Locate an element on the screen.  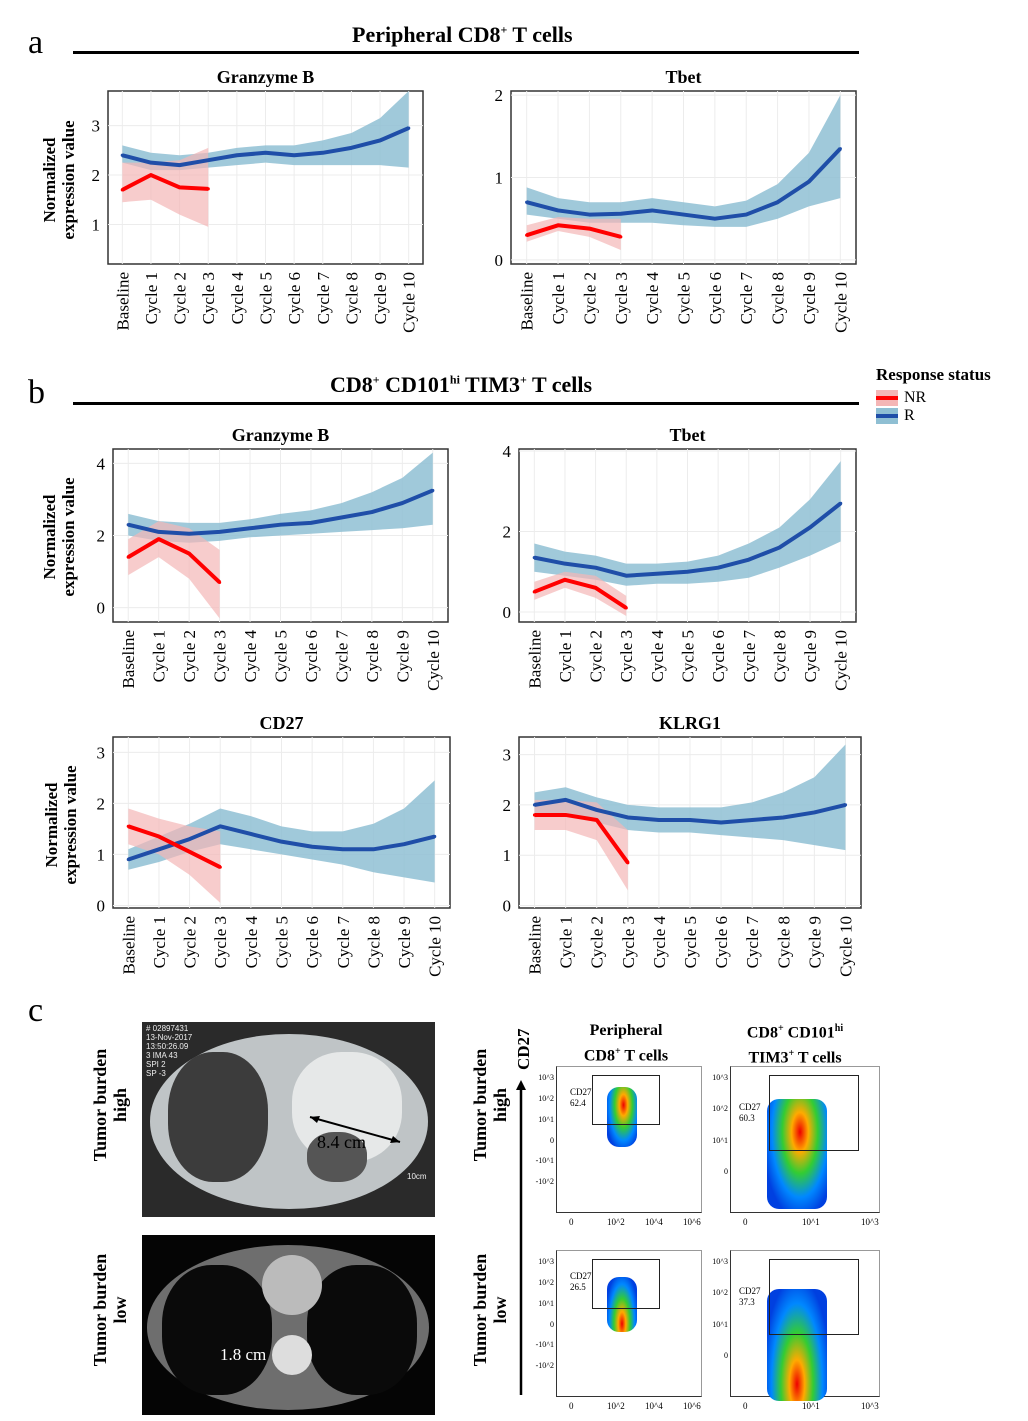
x-tick-label: Cycle 3 is located at coordinates (220, 656).